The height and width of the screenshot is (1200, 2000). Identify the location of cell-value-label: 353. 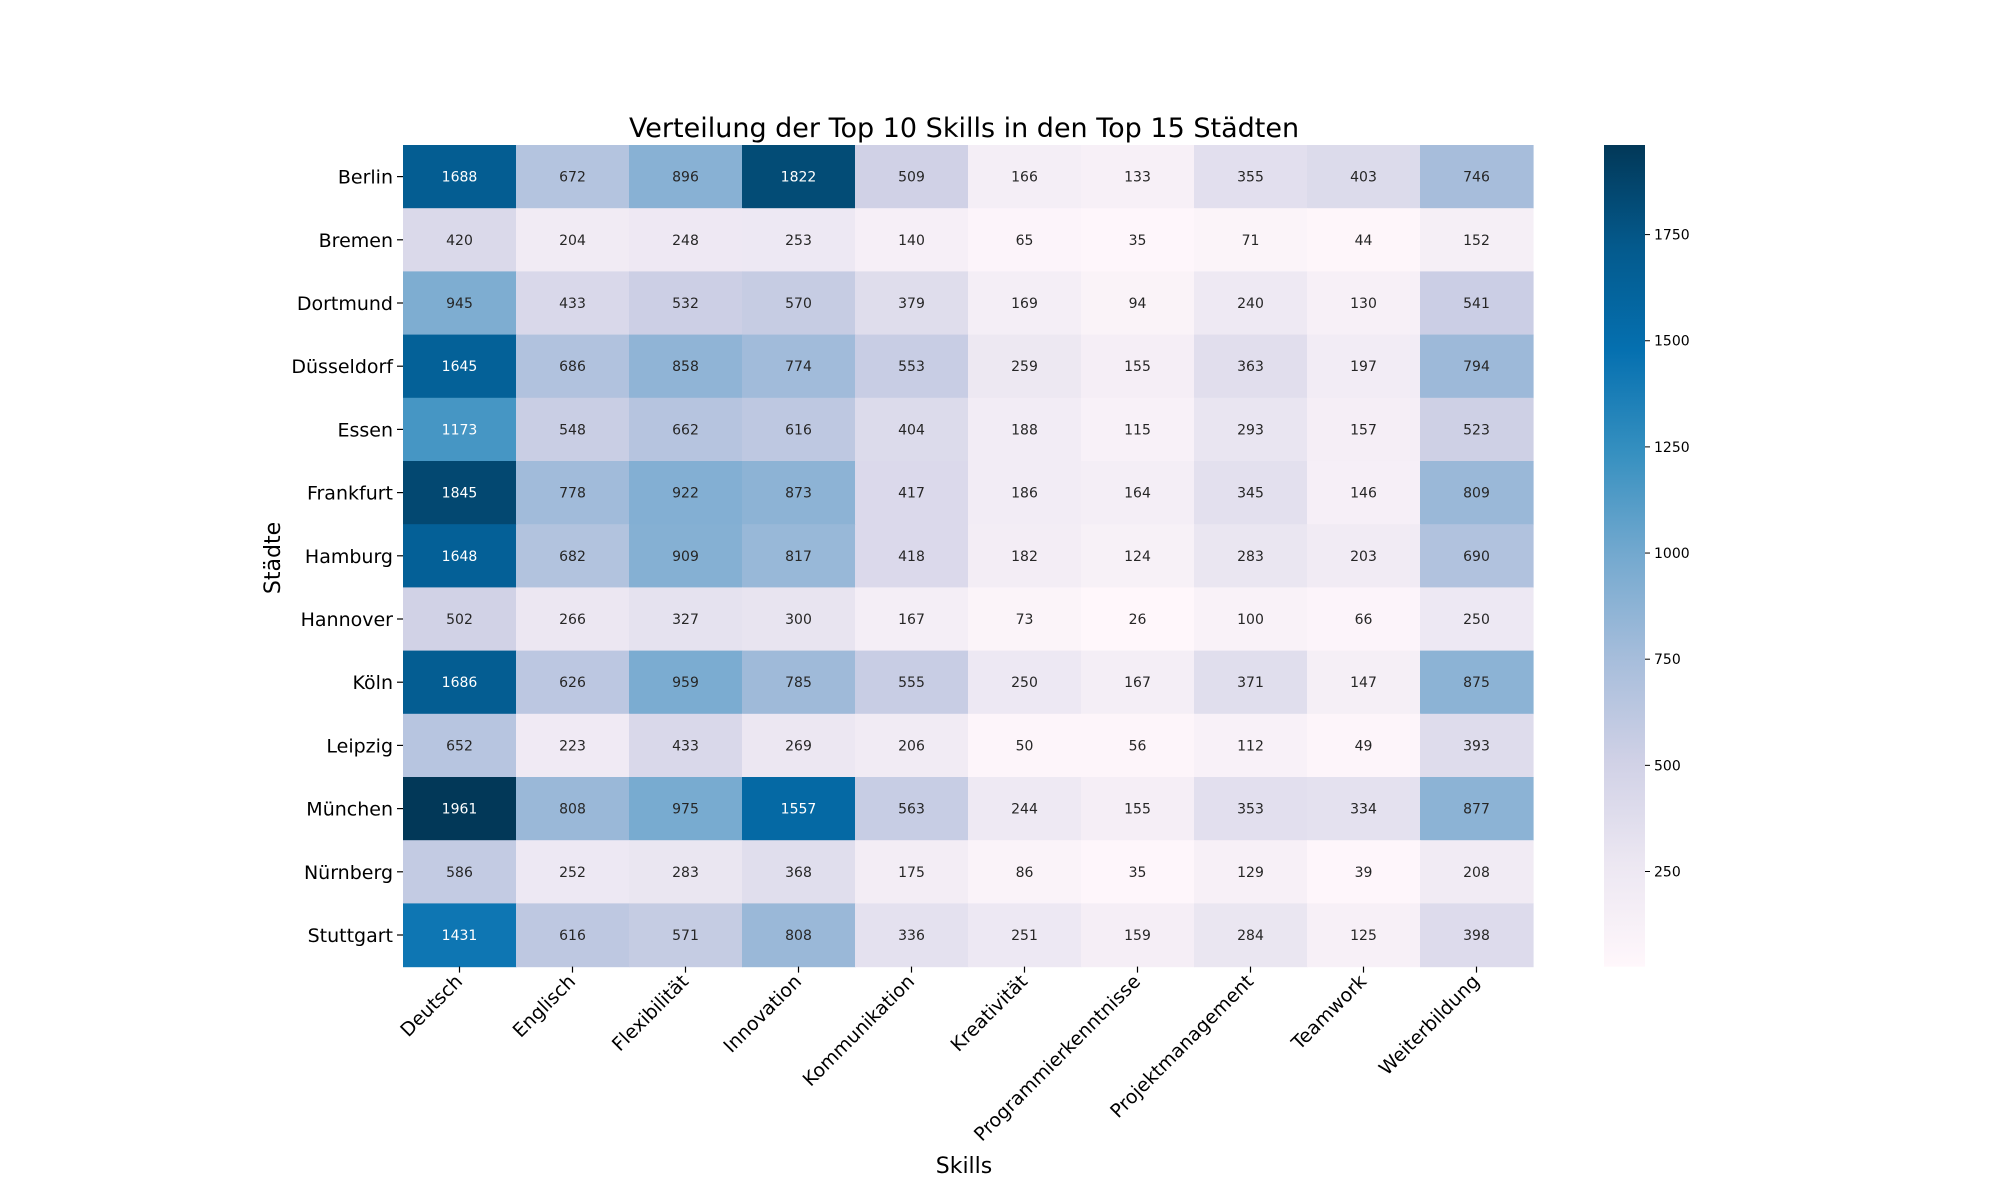
(1250, 810).